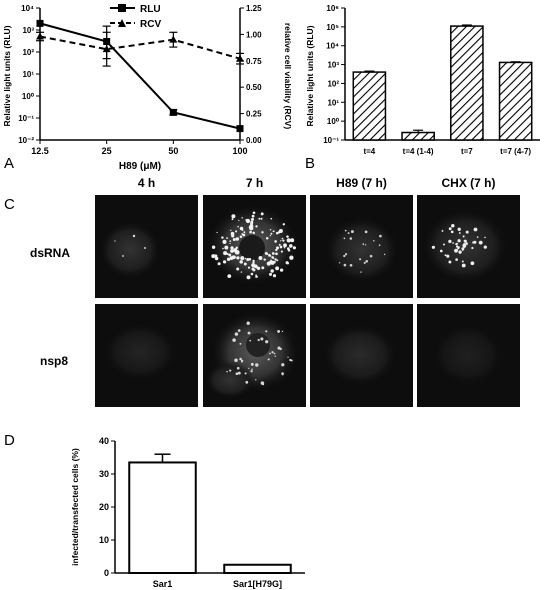  What do you see at coordinates (239, 151) in the screenshot?
I see `chart-a-xtick-label: 100` at bounding box center [239, 151].